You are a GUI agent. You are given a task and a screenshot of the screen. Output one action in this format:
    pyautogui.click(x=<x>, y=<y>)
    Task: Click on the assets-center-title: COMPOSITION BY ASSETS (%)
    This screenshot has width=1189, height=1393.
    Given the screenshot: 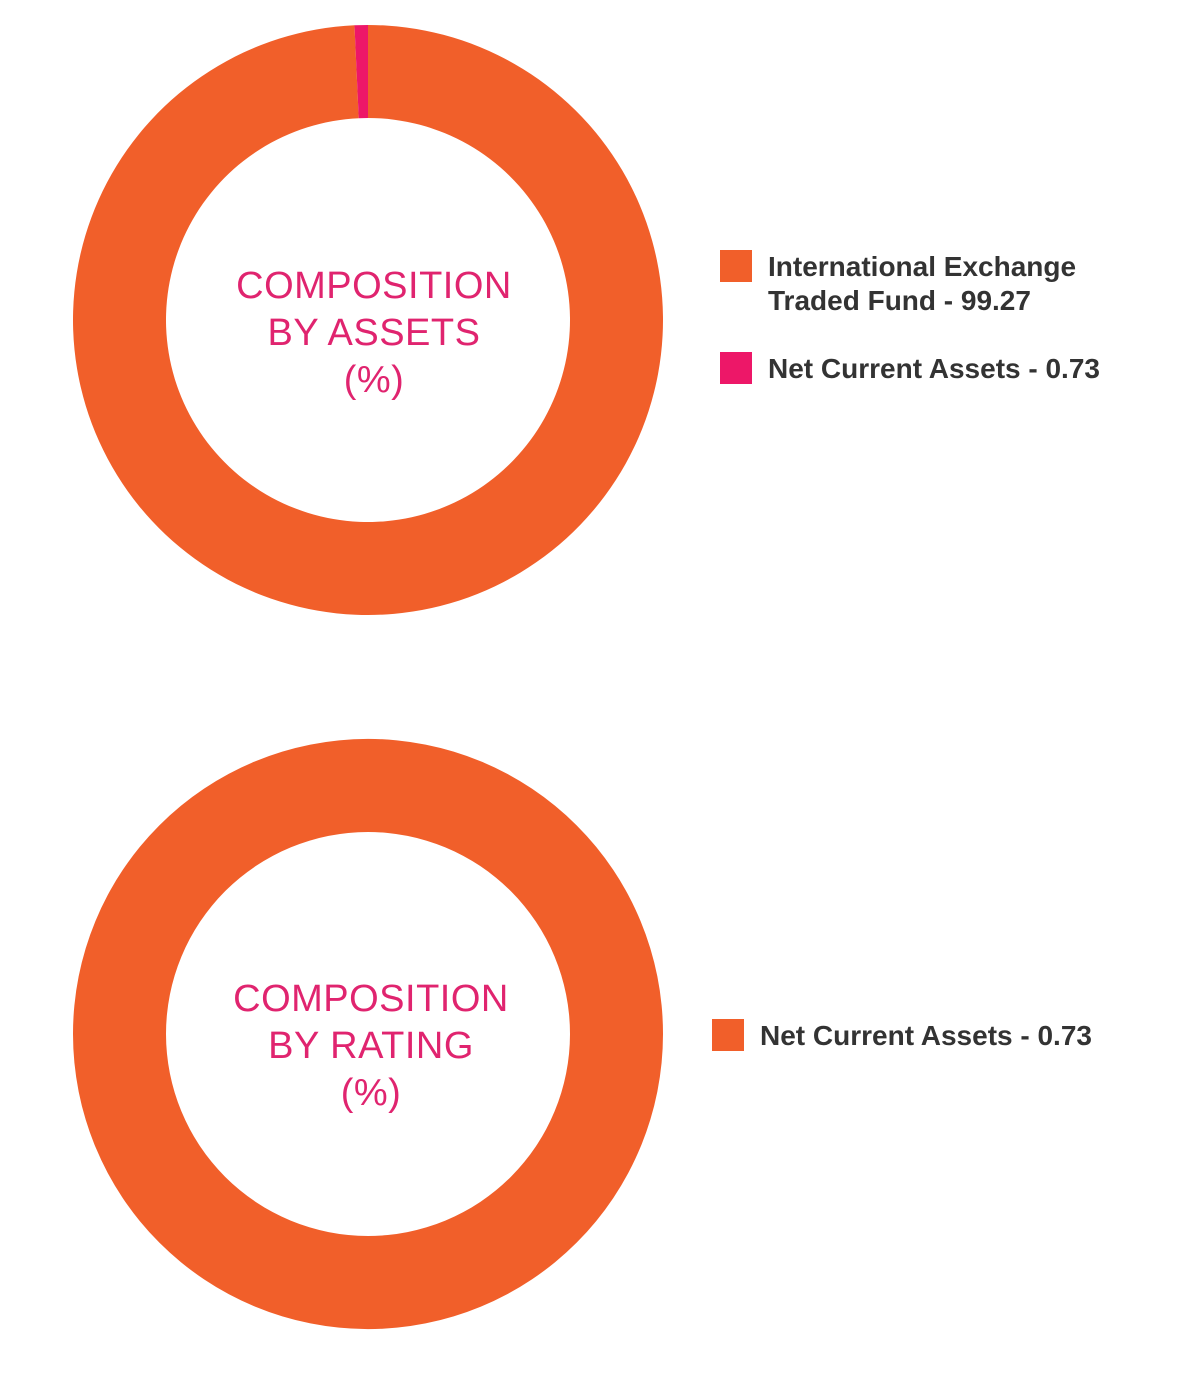 What is the action you would take?
    pyautogui.click(x=374, y=333)
    